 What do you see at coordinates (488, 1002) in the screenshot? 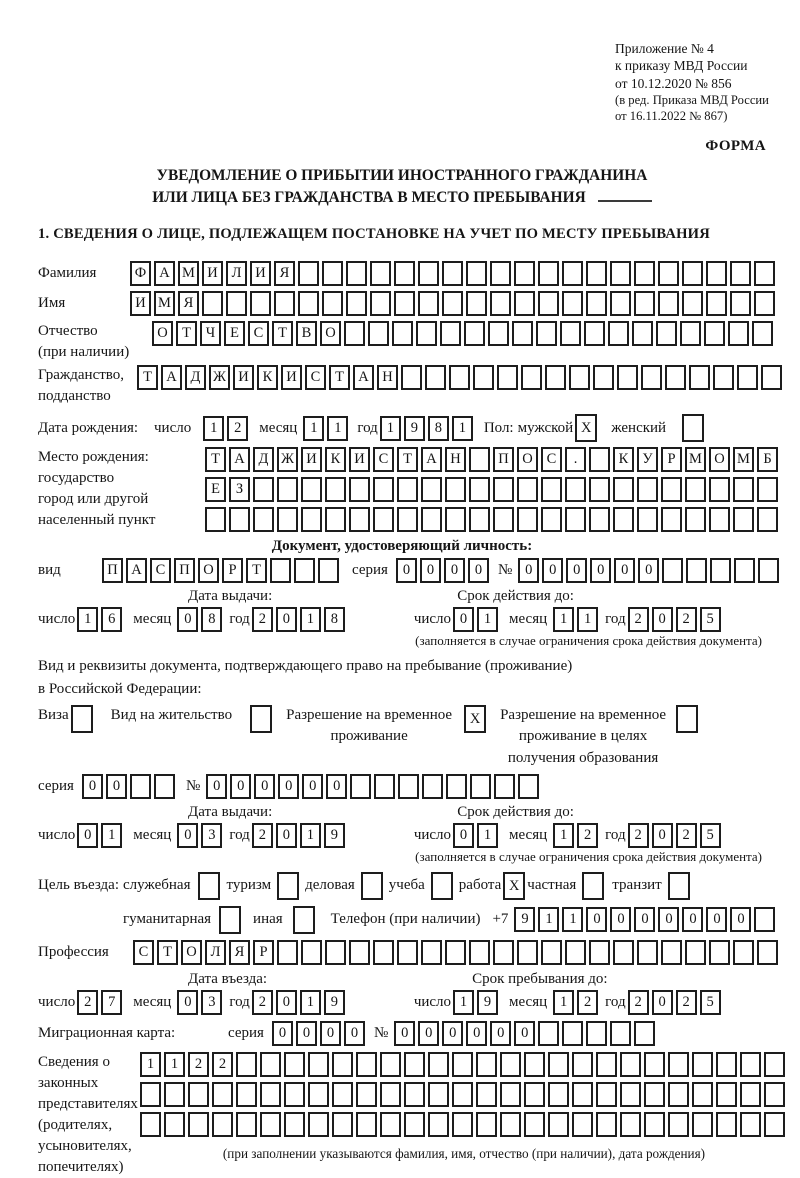
I see `form-cell: 9` at bounding box center [488, 1002].